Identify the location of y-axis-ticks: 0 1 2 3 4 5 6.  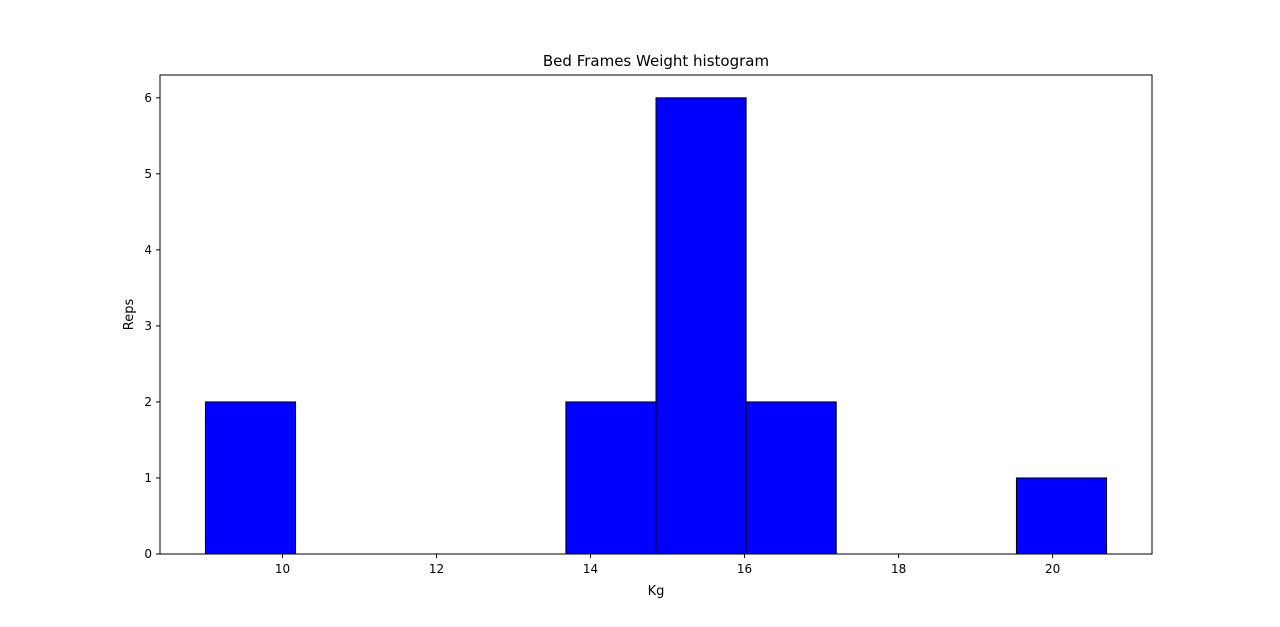
(152, 326).